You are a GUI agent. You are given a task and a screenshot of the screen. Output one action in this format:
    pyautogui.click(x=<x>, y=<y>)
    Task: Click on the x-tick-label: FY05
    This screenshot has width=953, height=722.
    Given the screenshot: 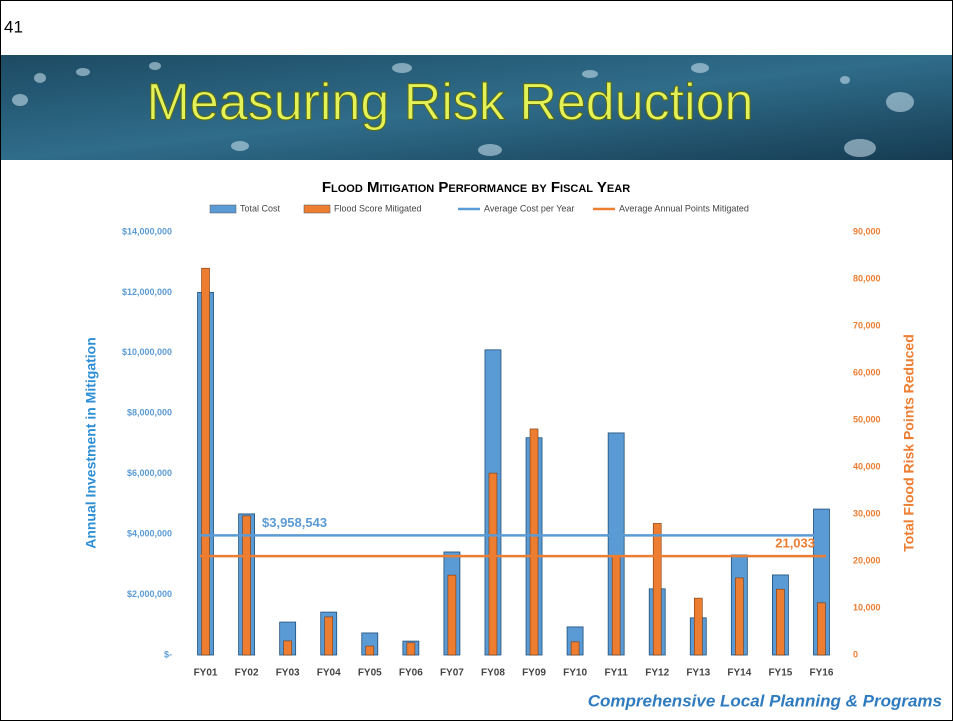 What is the action you would take?
    pyautogui.click(x=370, y=673)
    